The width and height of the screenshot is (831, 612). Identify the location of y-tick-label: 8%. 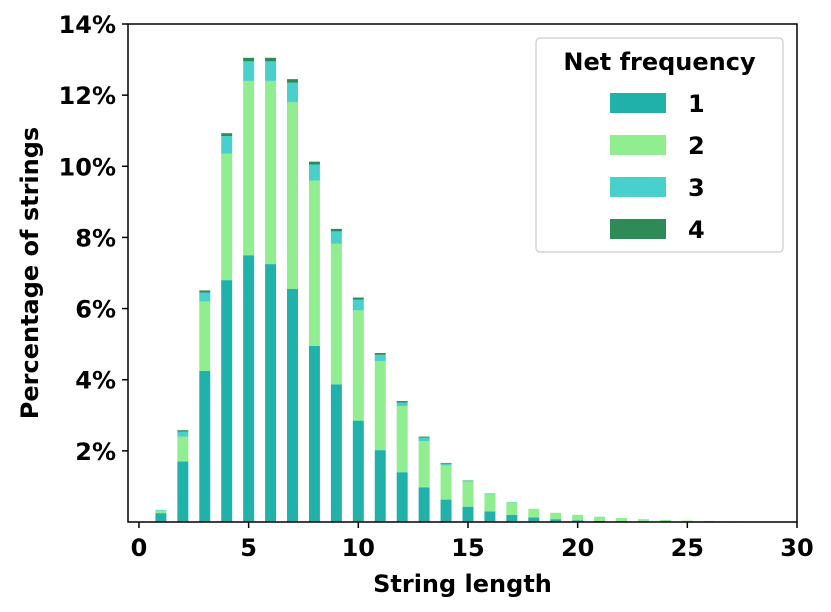
(95, 238).